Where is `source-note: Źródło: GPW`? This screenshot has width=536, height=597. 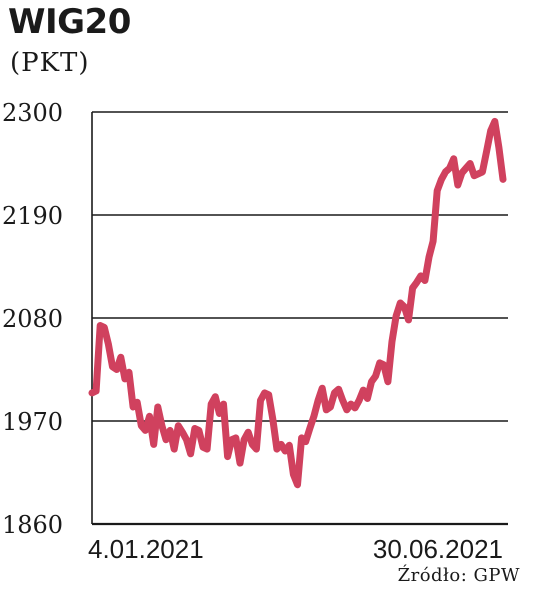 source-note: Źródło: GPW is located at coordinates (458, 575).